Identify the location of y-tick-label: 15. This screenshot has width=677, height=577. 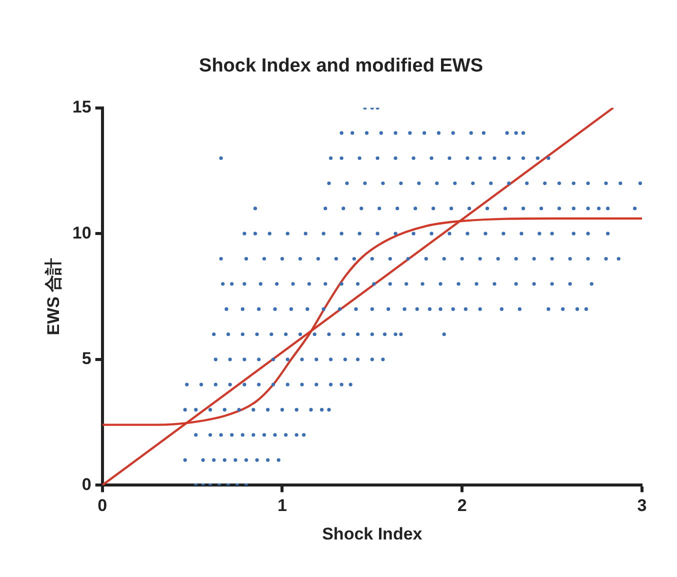
(82, 106).